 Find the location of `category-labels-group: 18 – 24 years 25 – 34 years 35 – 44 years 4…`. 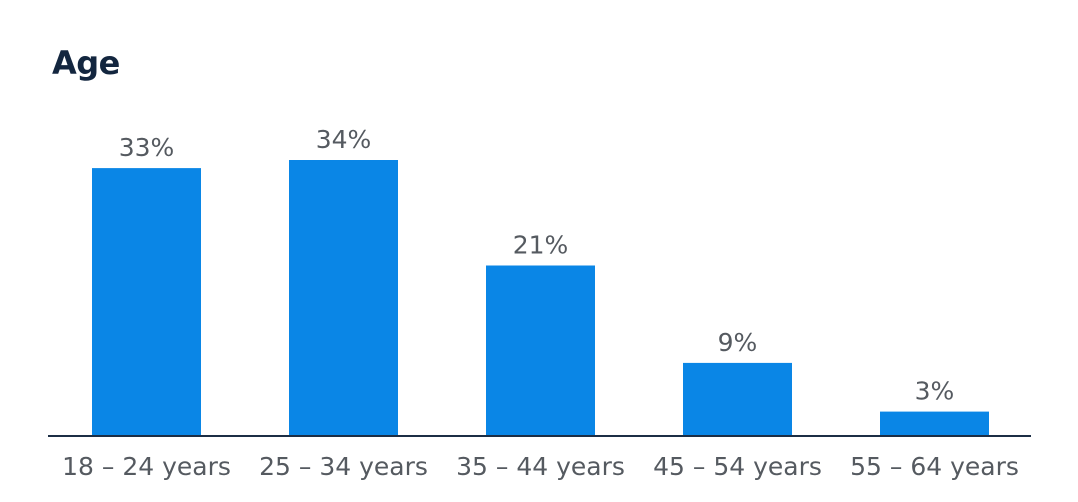

category-labels-group: 18 – 24 years 25 – 34 years 35 – 44 years 4… is located at coordinates (540, 466).